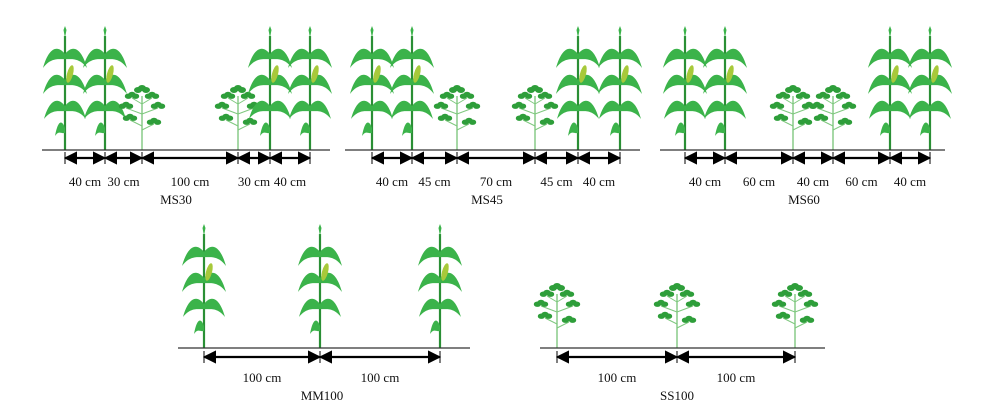  Describe the element at coordinates (176, 199) in the screenshot. I see `panel-title: MS30` at that location.